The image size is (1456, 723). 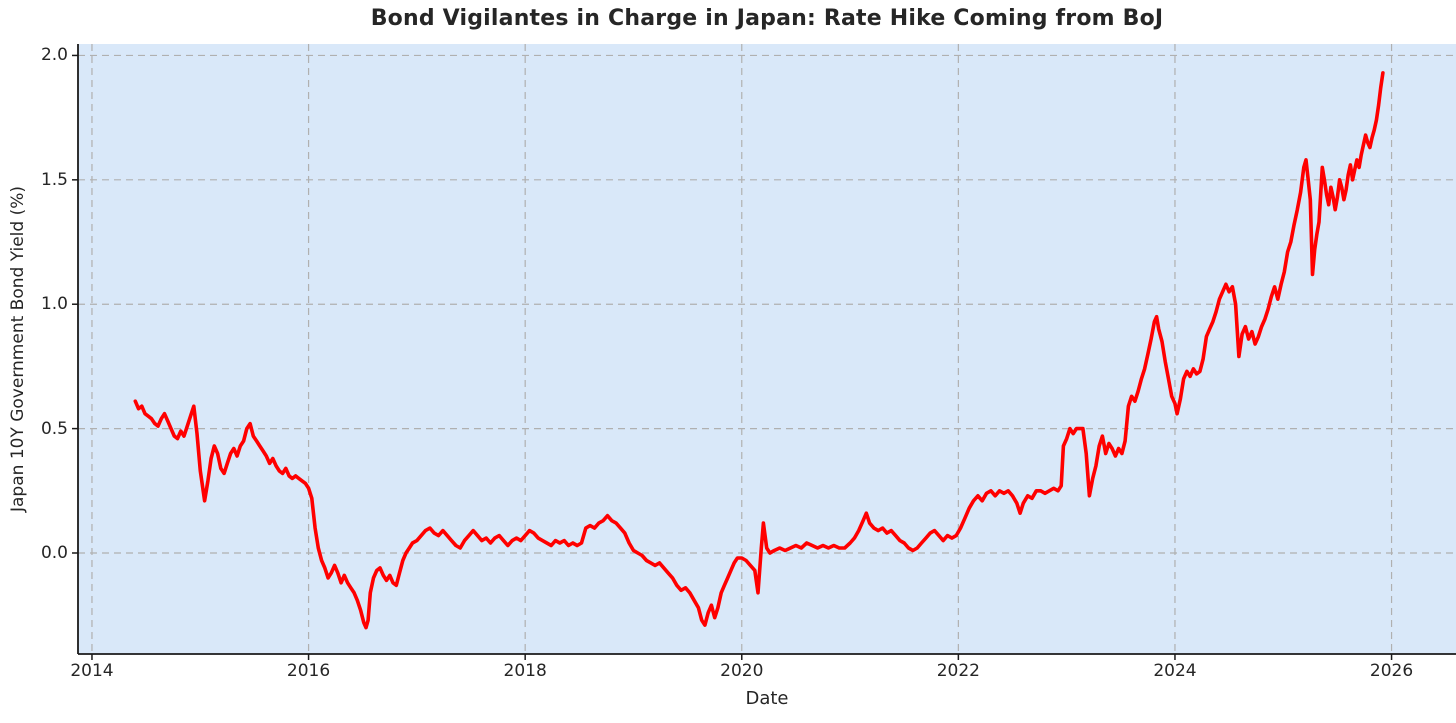 What do you see at coordinates (958, 671) in the screenshot?
I see `x-tick-label: 2022` at bounding box center [958, 671].